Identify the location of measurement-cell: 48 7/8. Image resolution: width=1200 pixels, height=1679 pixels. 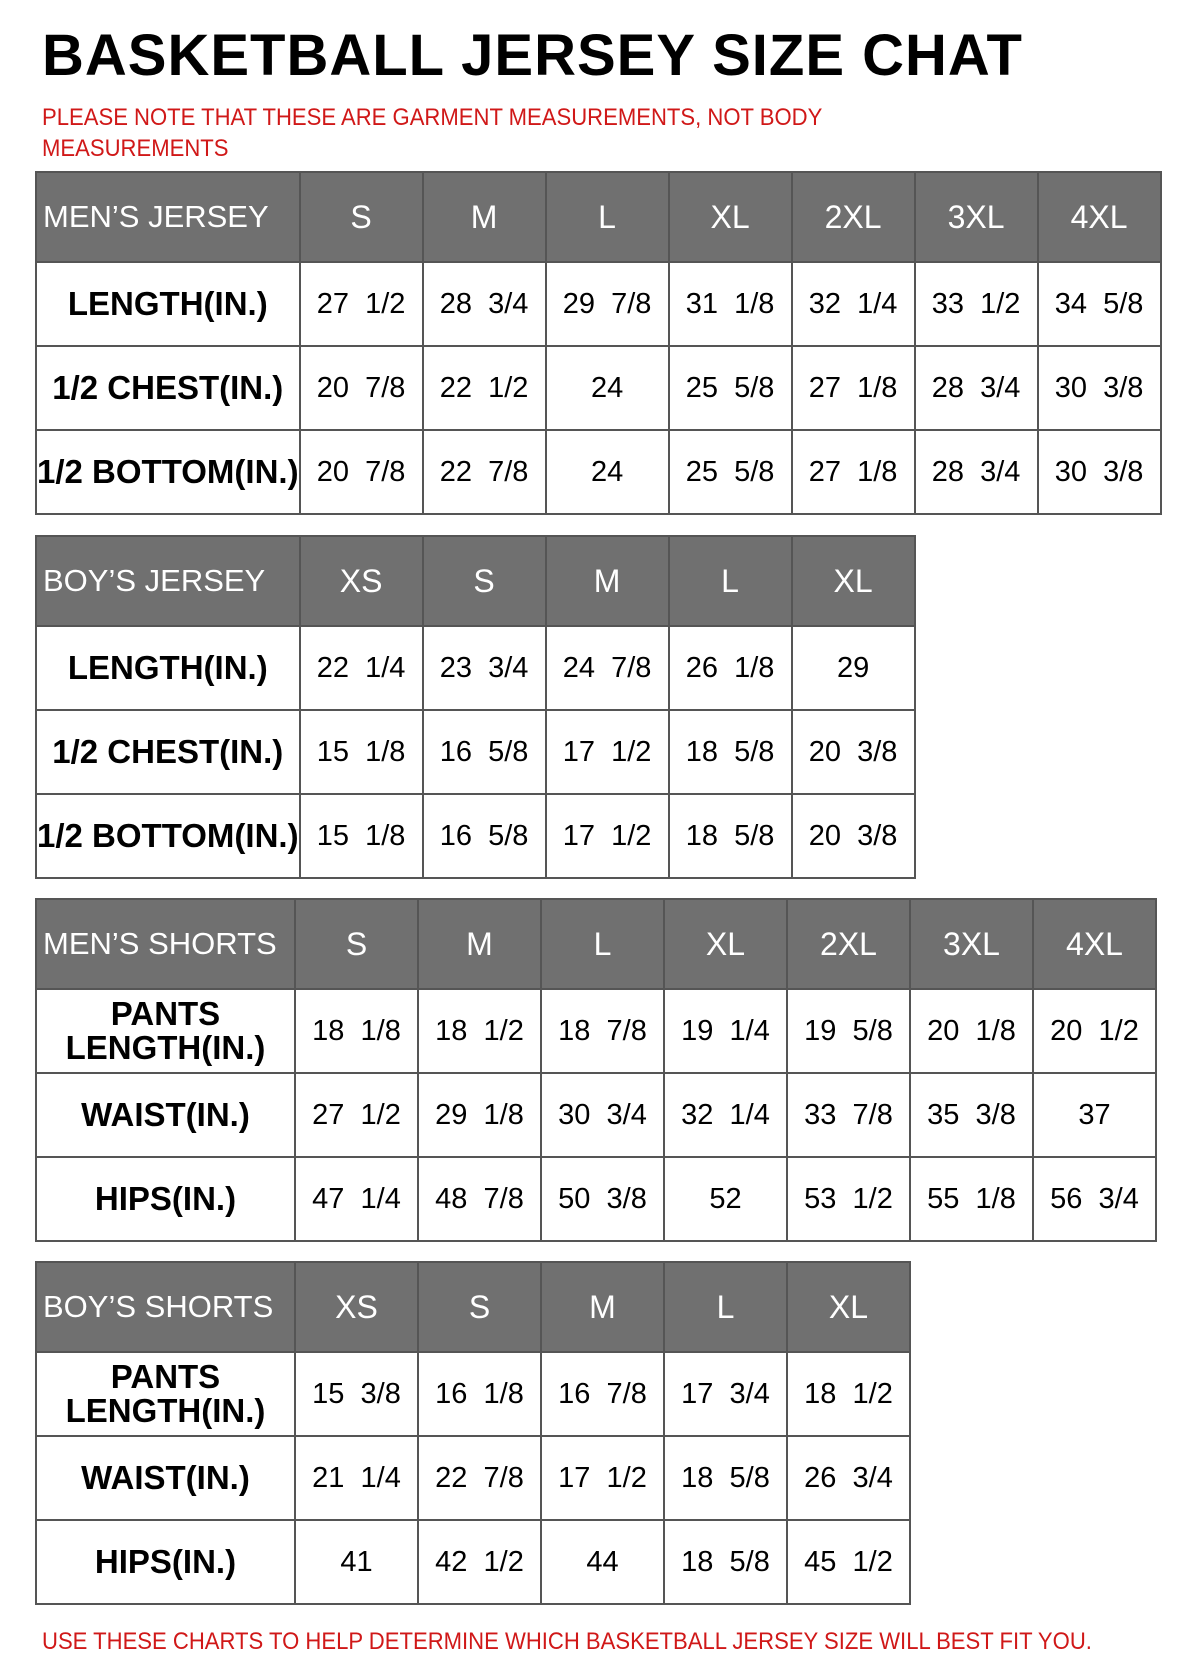
(479, 1199).